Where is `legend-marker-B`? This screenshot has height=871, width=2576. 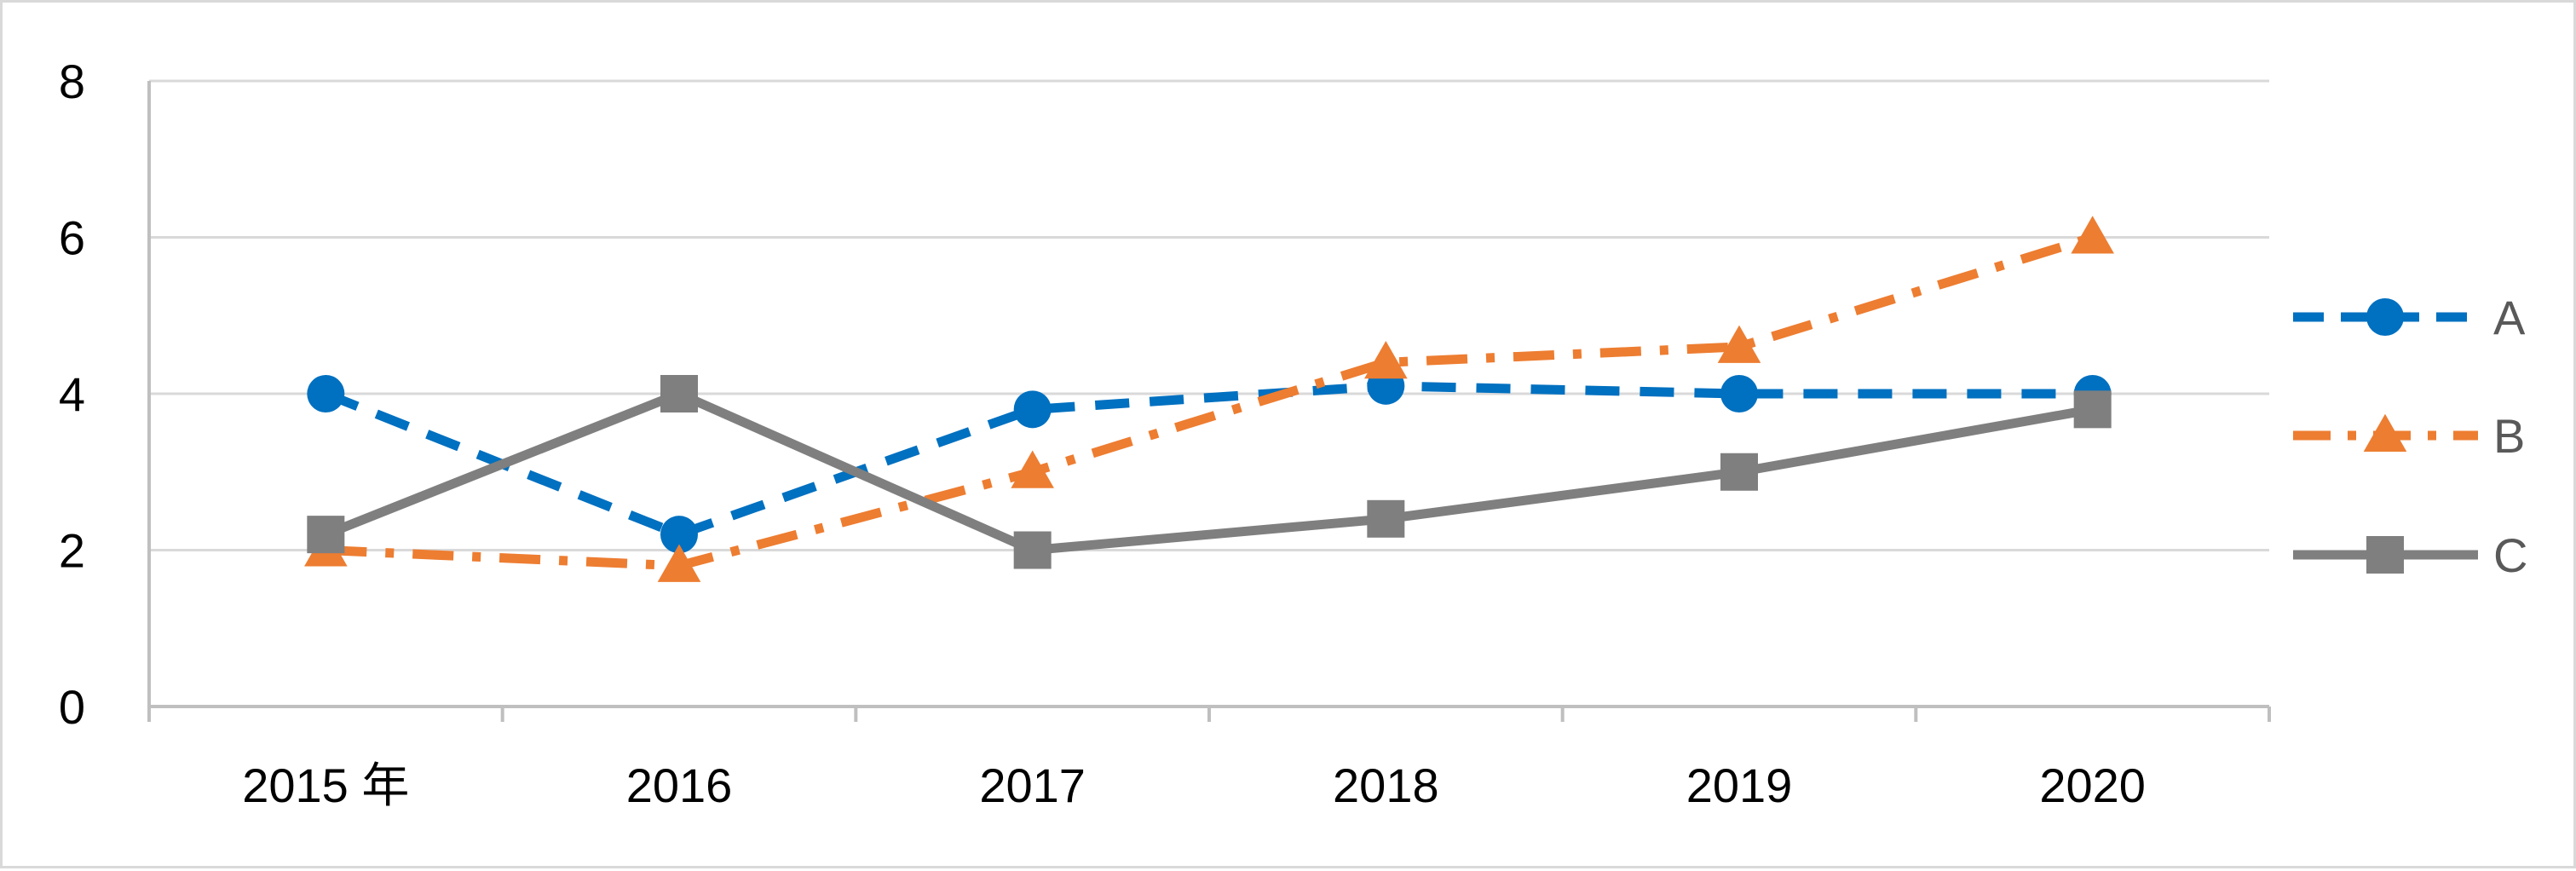 legend-marker-B is located at coordinates (2385, 432).